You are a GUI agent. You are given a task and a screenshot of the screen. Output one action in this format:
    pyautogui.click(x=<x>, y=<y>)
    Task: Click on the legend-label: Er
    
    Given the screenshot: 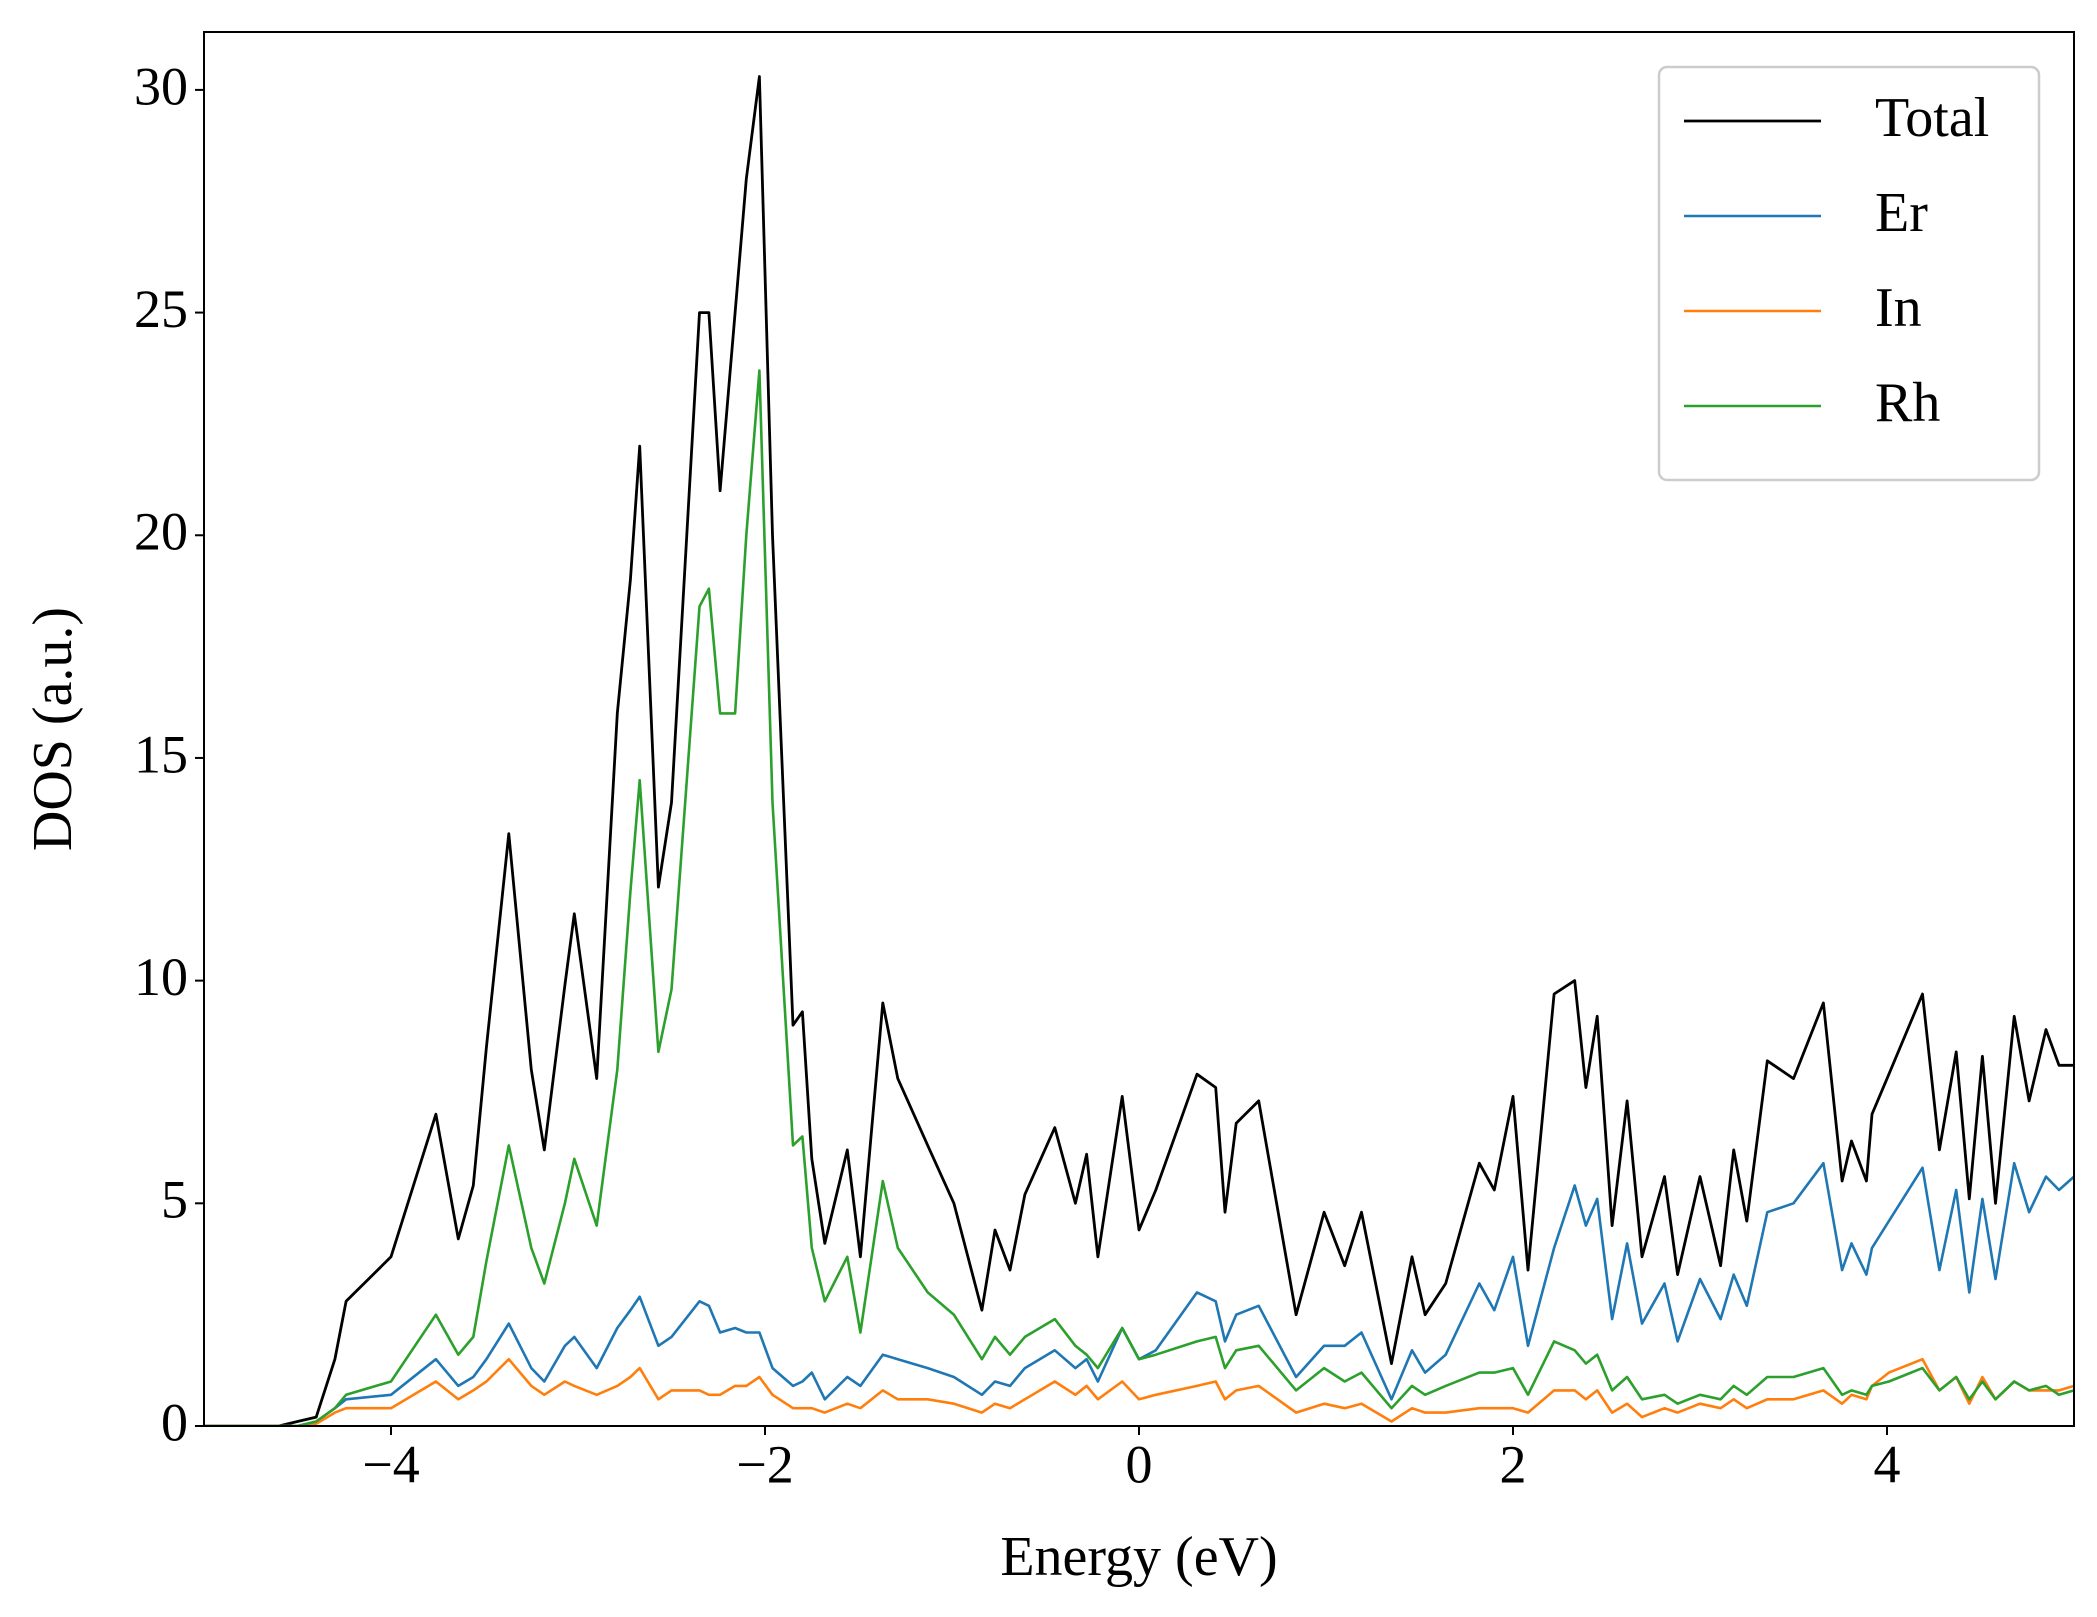 What is the action you would take?
    pyautogui.click(x=1901, y=213)
    